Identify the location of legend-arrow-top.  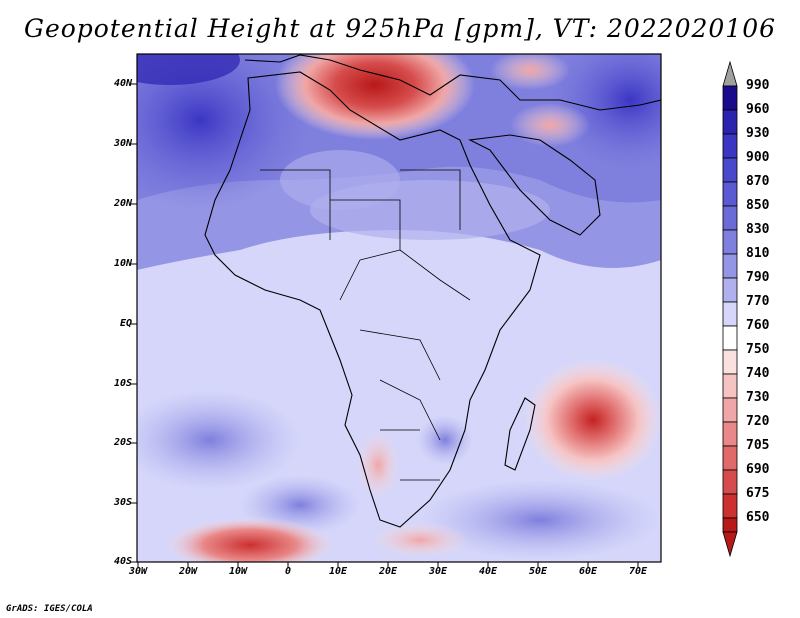
(730, 73).